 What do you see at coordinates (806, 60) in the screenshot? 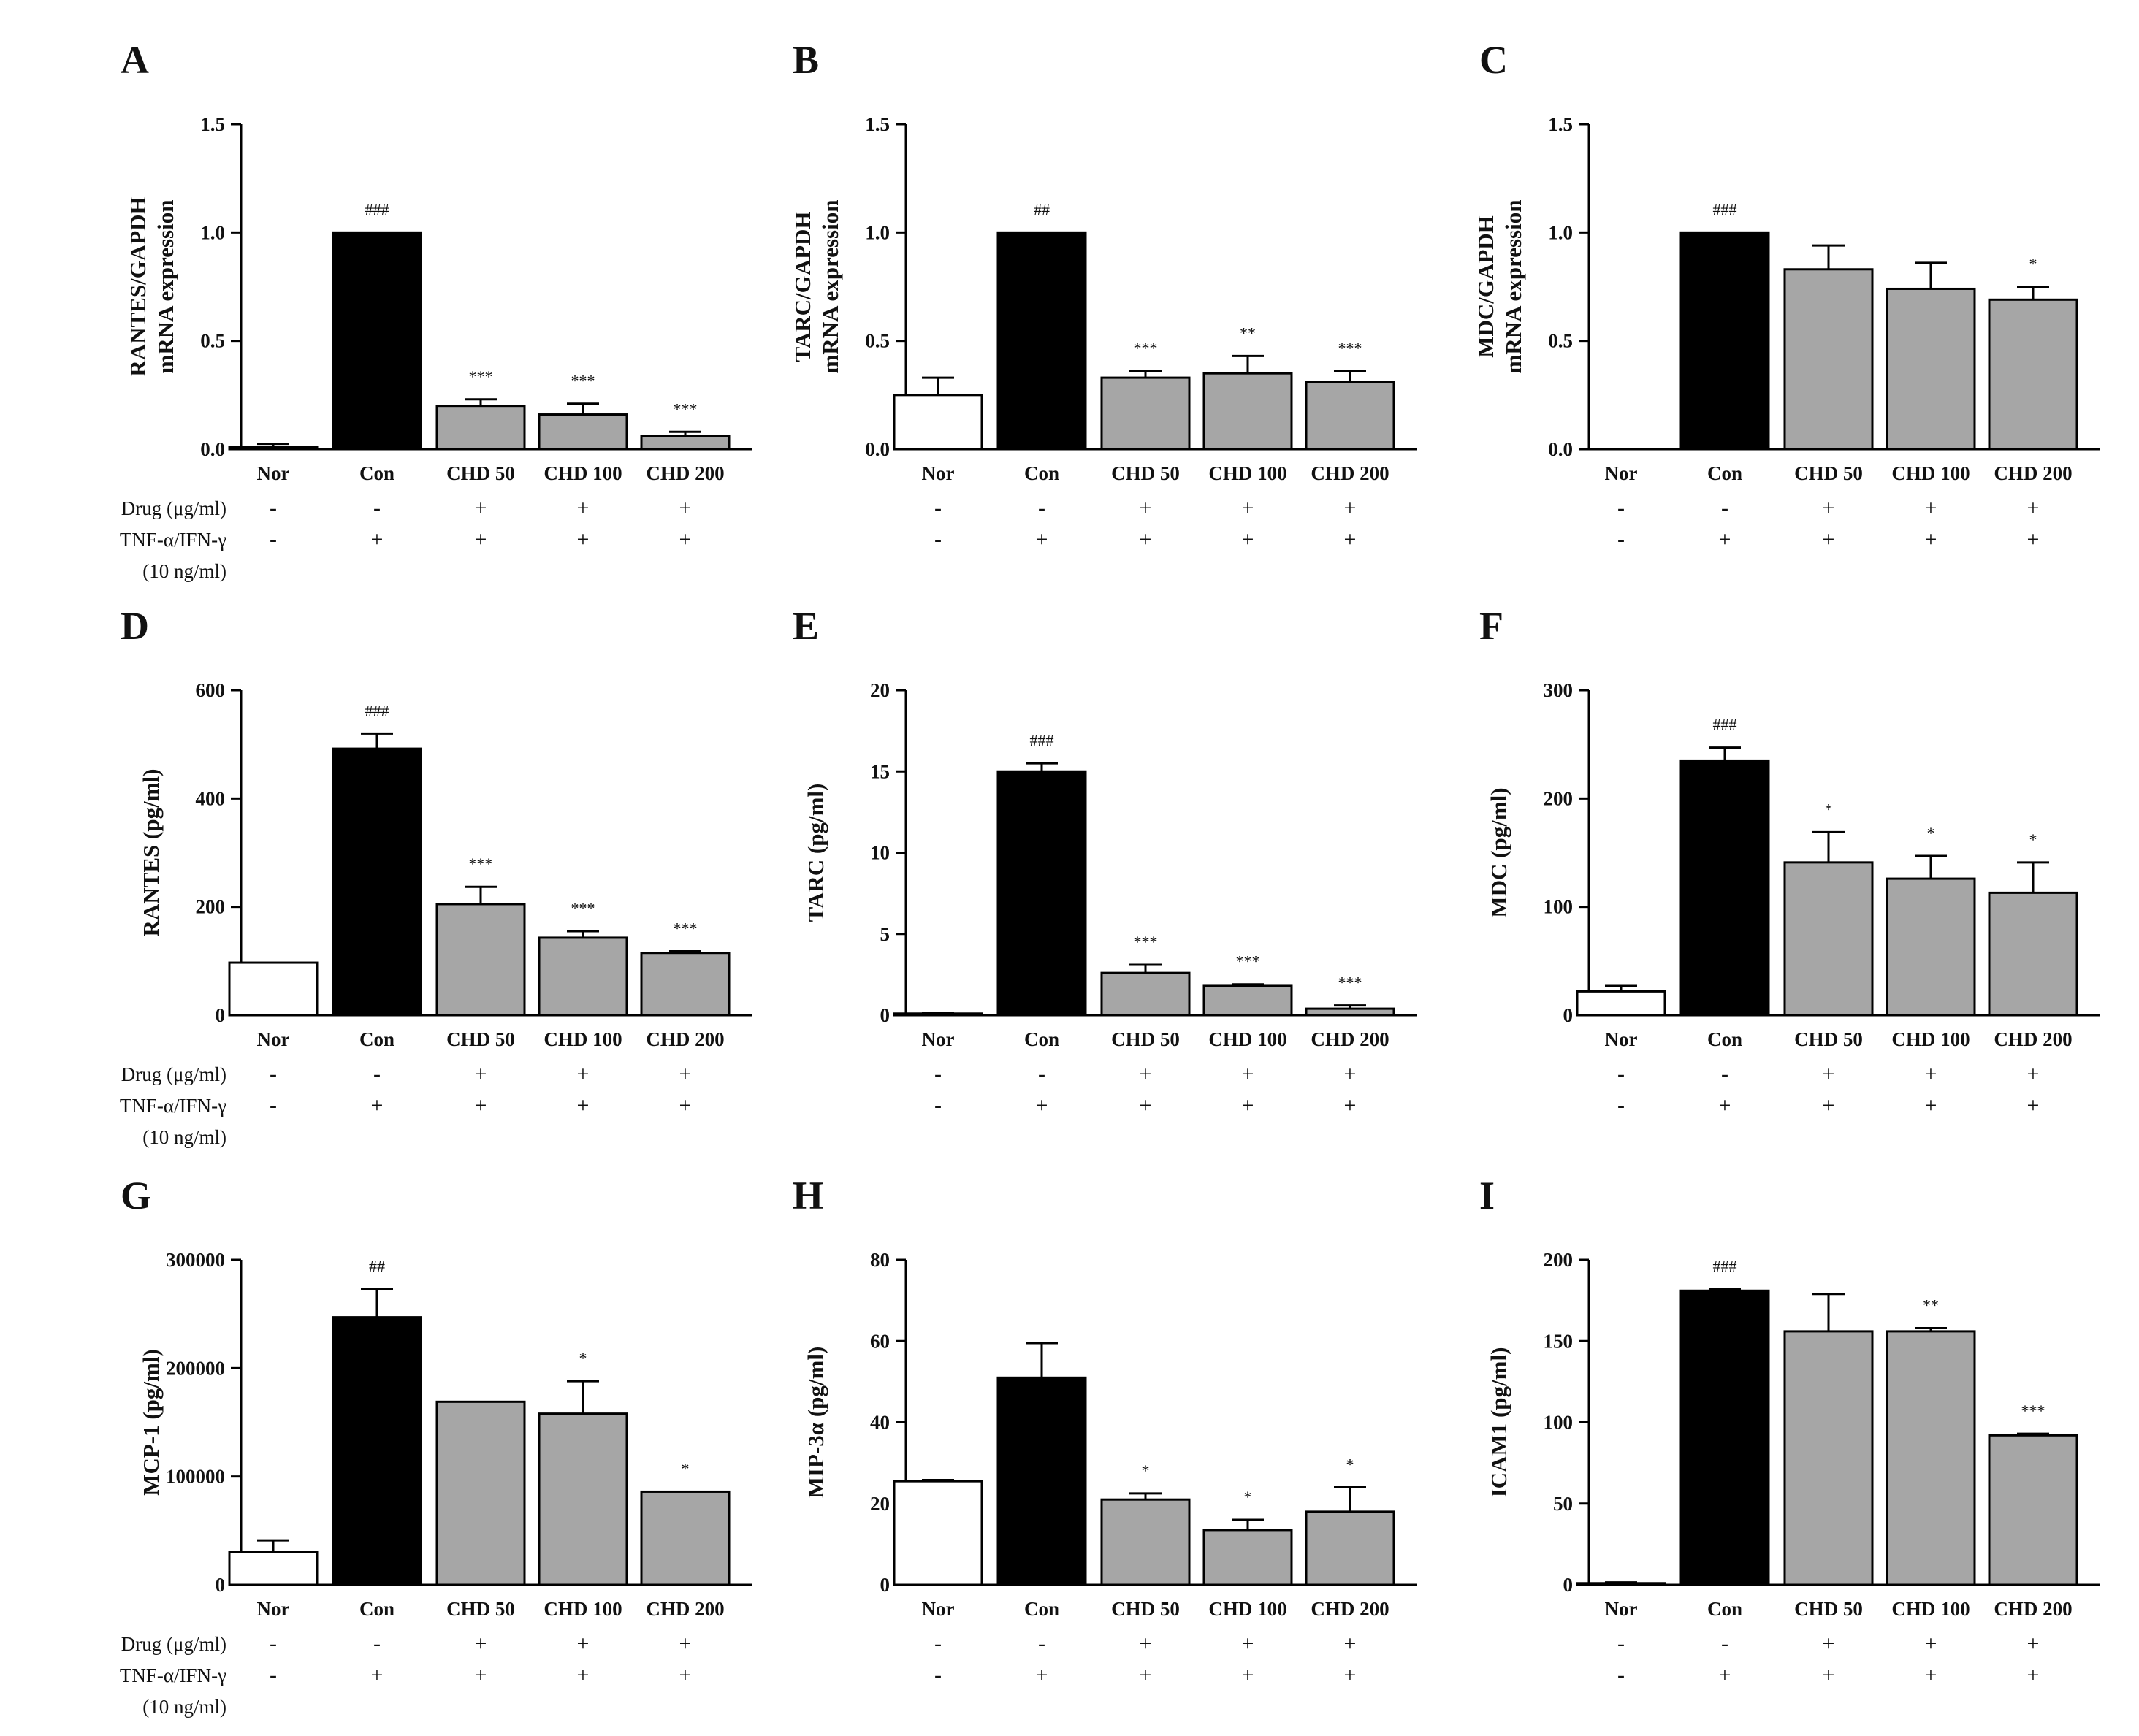
I see `panel-letter: B` at bounding box center [806, 60].